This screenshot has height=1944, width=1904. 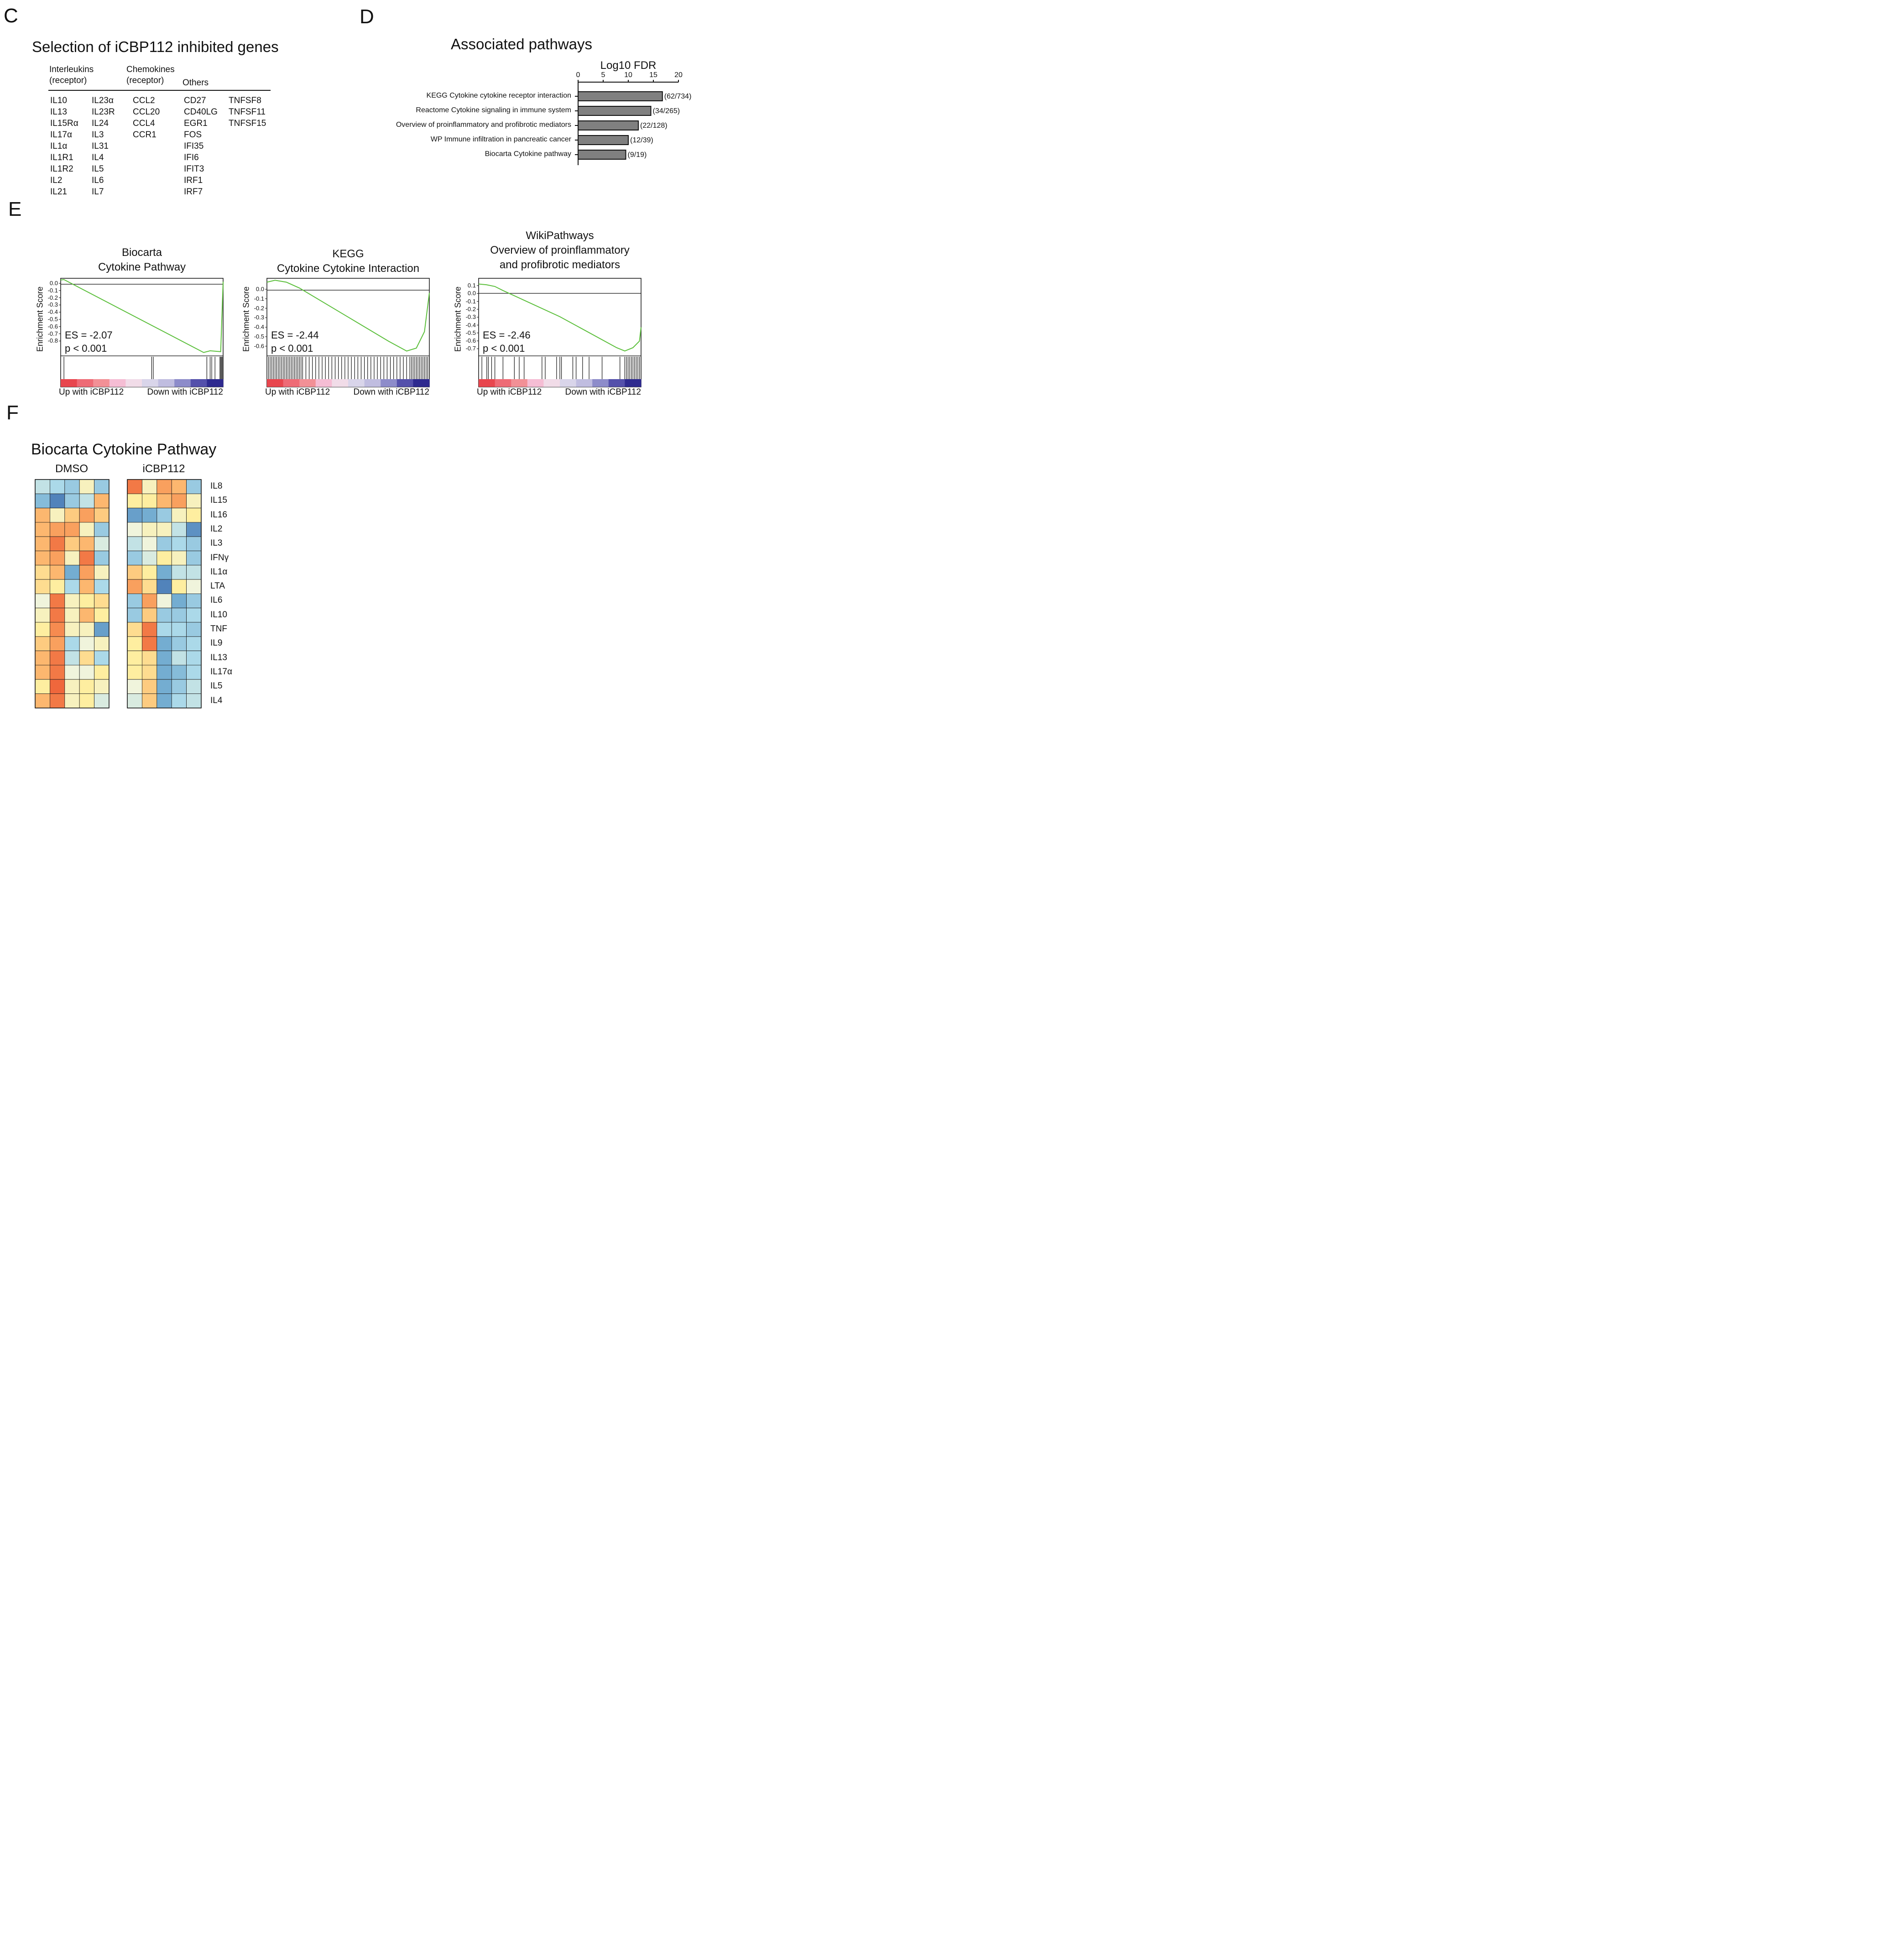 What do you see at coordinates (52, 304) in the screenshot?
I see `es-y-tick-label: -0.3` at bounding box center [52, 304].